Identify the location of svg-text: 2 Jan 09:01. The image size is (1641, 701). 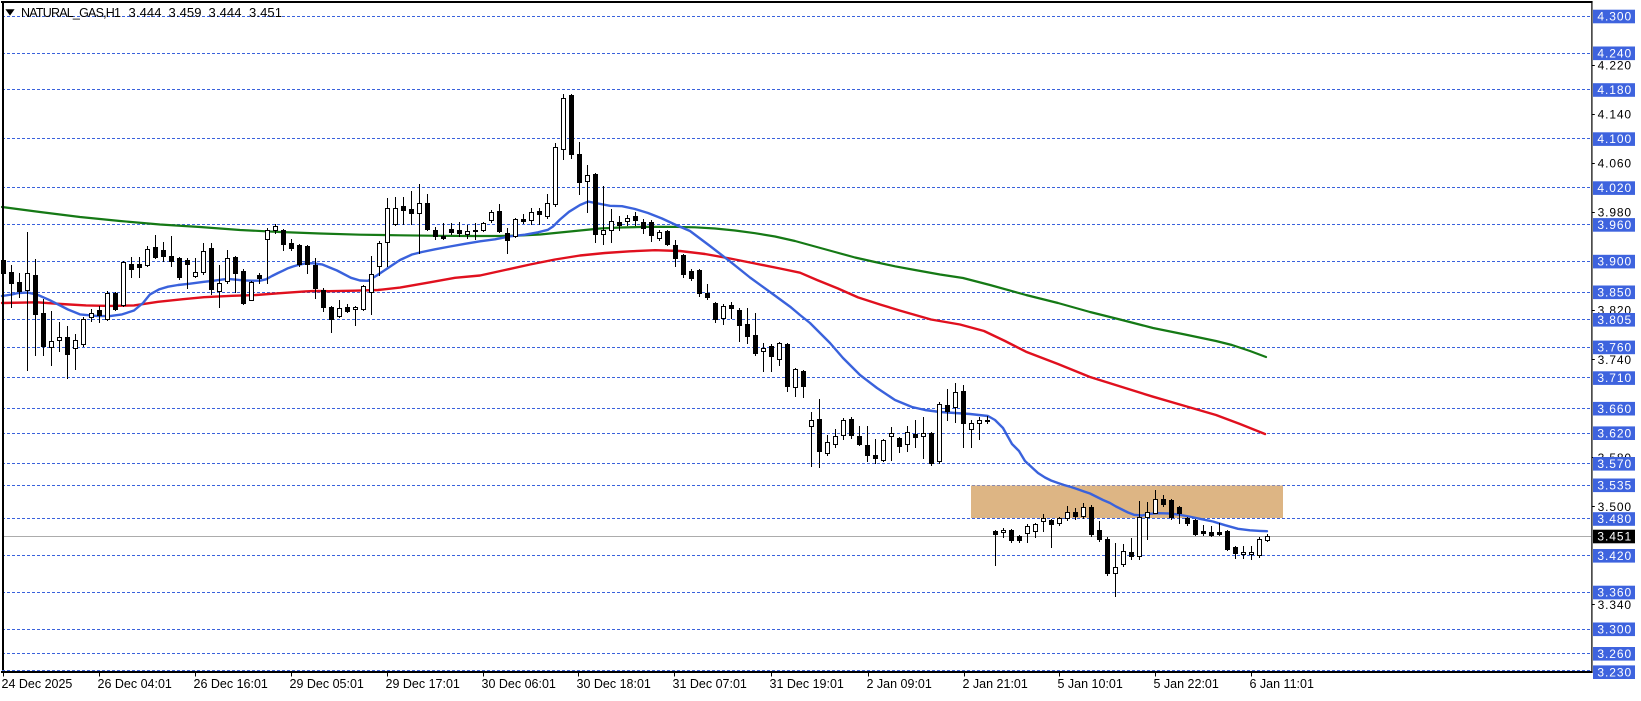
(899, 684).